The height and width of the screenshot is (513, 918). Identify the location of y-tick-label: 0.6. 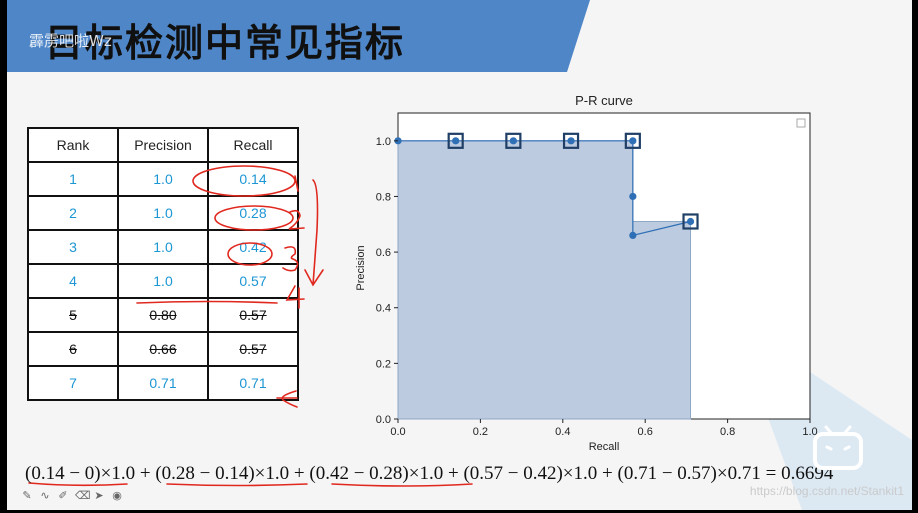
(383, 253).